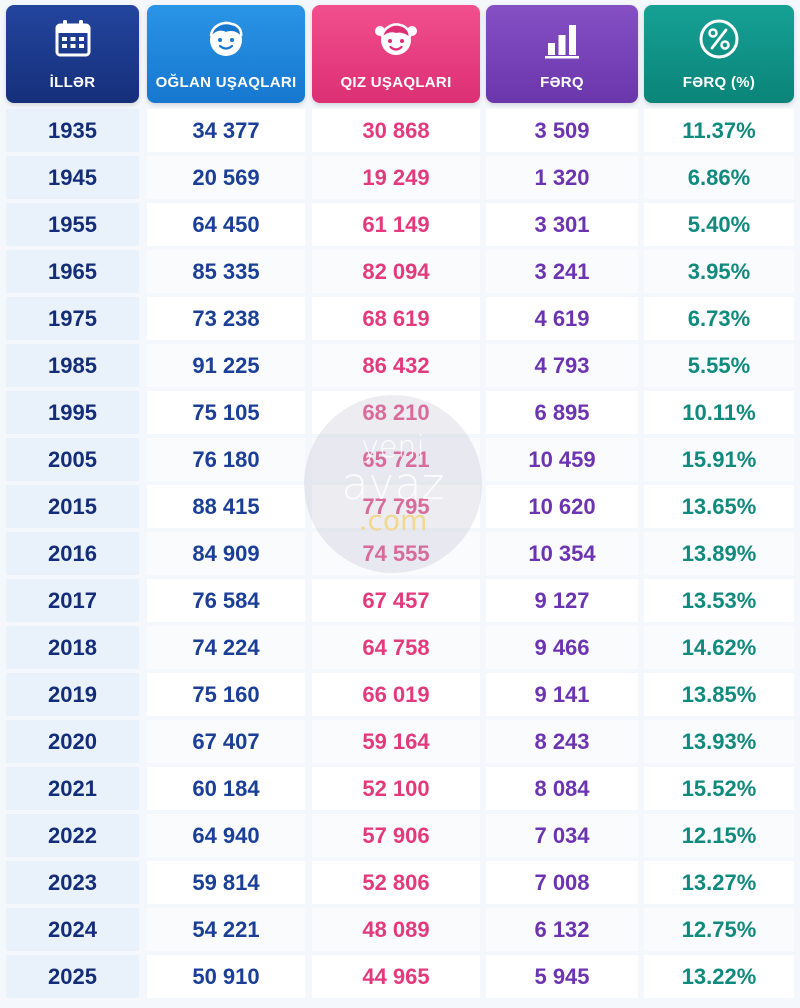  What do you see at coordinates (719, 459) in the screenshot?
I see `cell-difference-percent: 15.91%` at bounding box center [719, 459].